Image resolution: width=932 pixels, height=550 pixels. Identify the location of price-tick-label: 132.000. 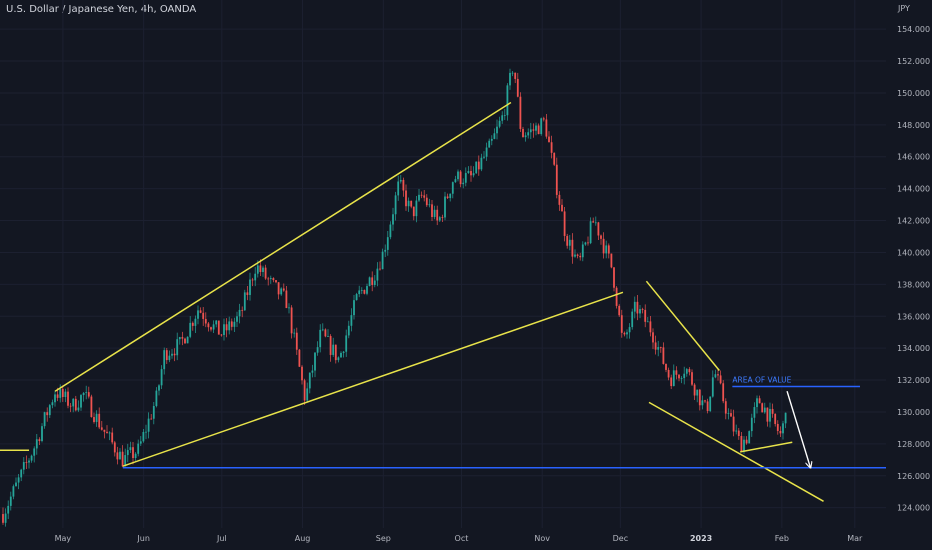
(913, 380).